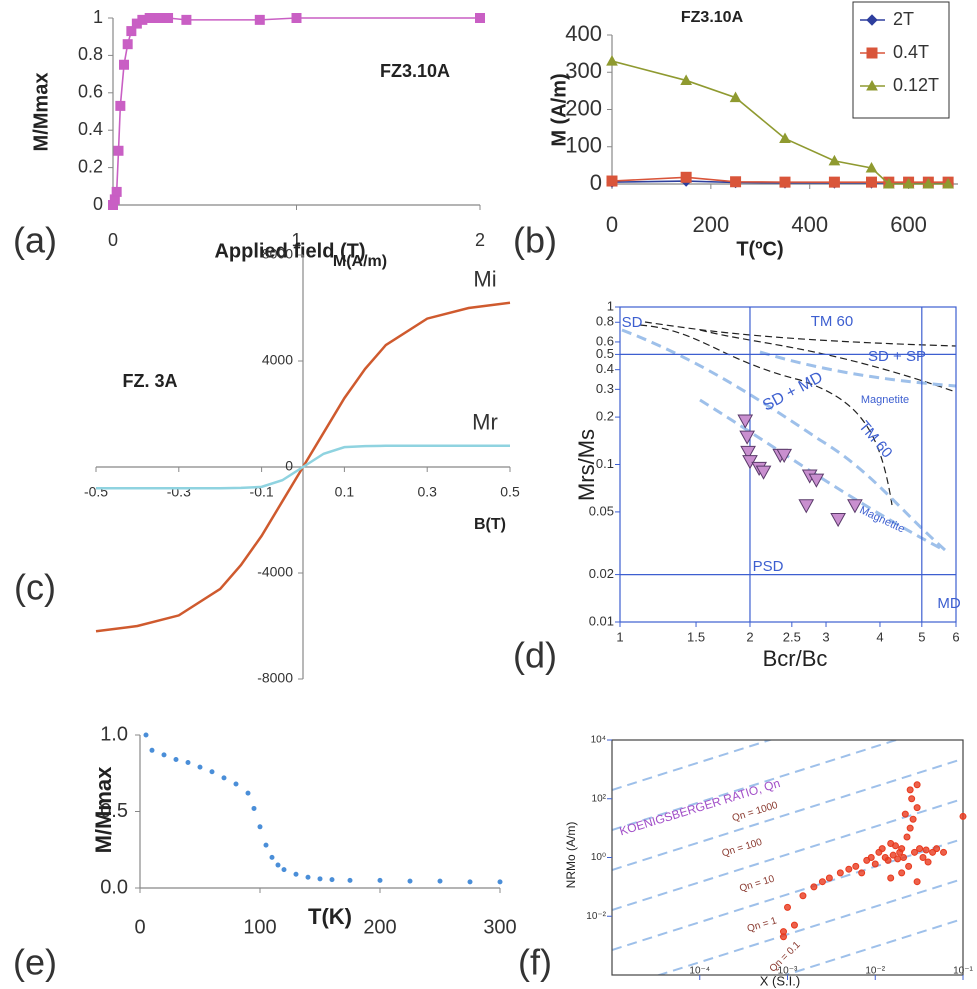  I want to click on y-axis-label: M (A/m), so click(559, 109).